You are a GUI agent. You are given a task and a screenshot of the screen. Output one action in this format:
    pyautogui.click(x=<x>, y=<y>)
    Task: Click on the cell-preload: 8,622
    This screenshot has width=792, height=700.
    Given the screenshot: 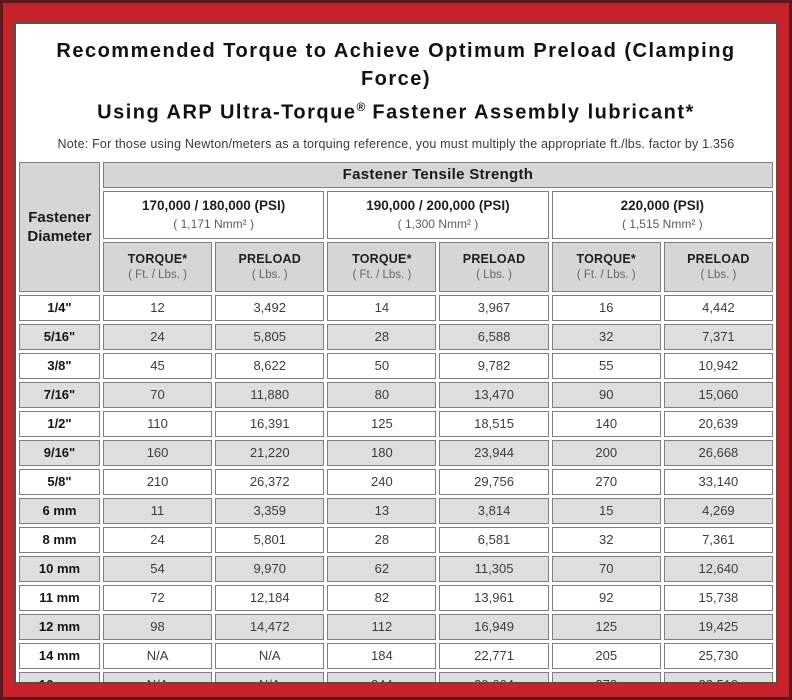 What is the action you would take?
    pyautogui.click(x=270, y=365)
    